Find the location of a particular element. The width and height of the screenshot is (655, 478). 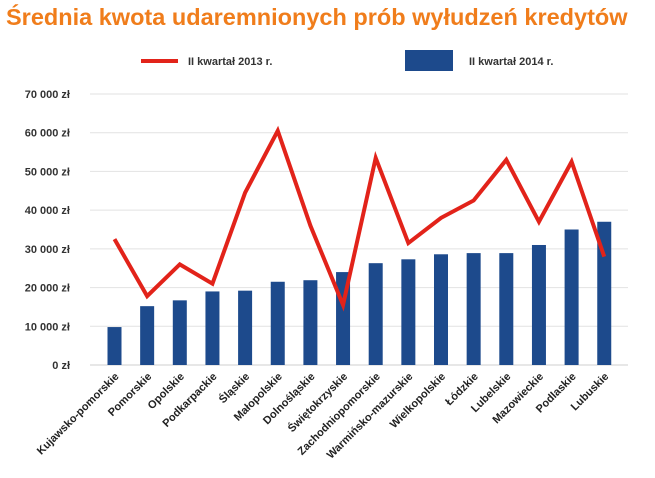

legend-bar-swatch is located at coordinates (429, 60).